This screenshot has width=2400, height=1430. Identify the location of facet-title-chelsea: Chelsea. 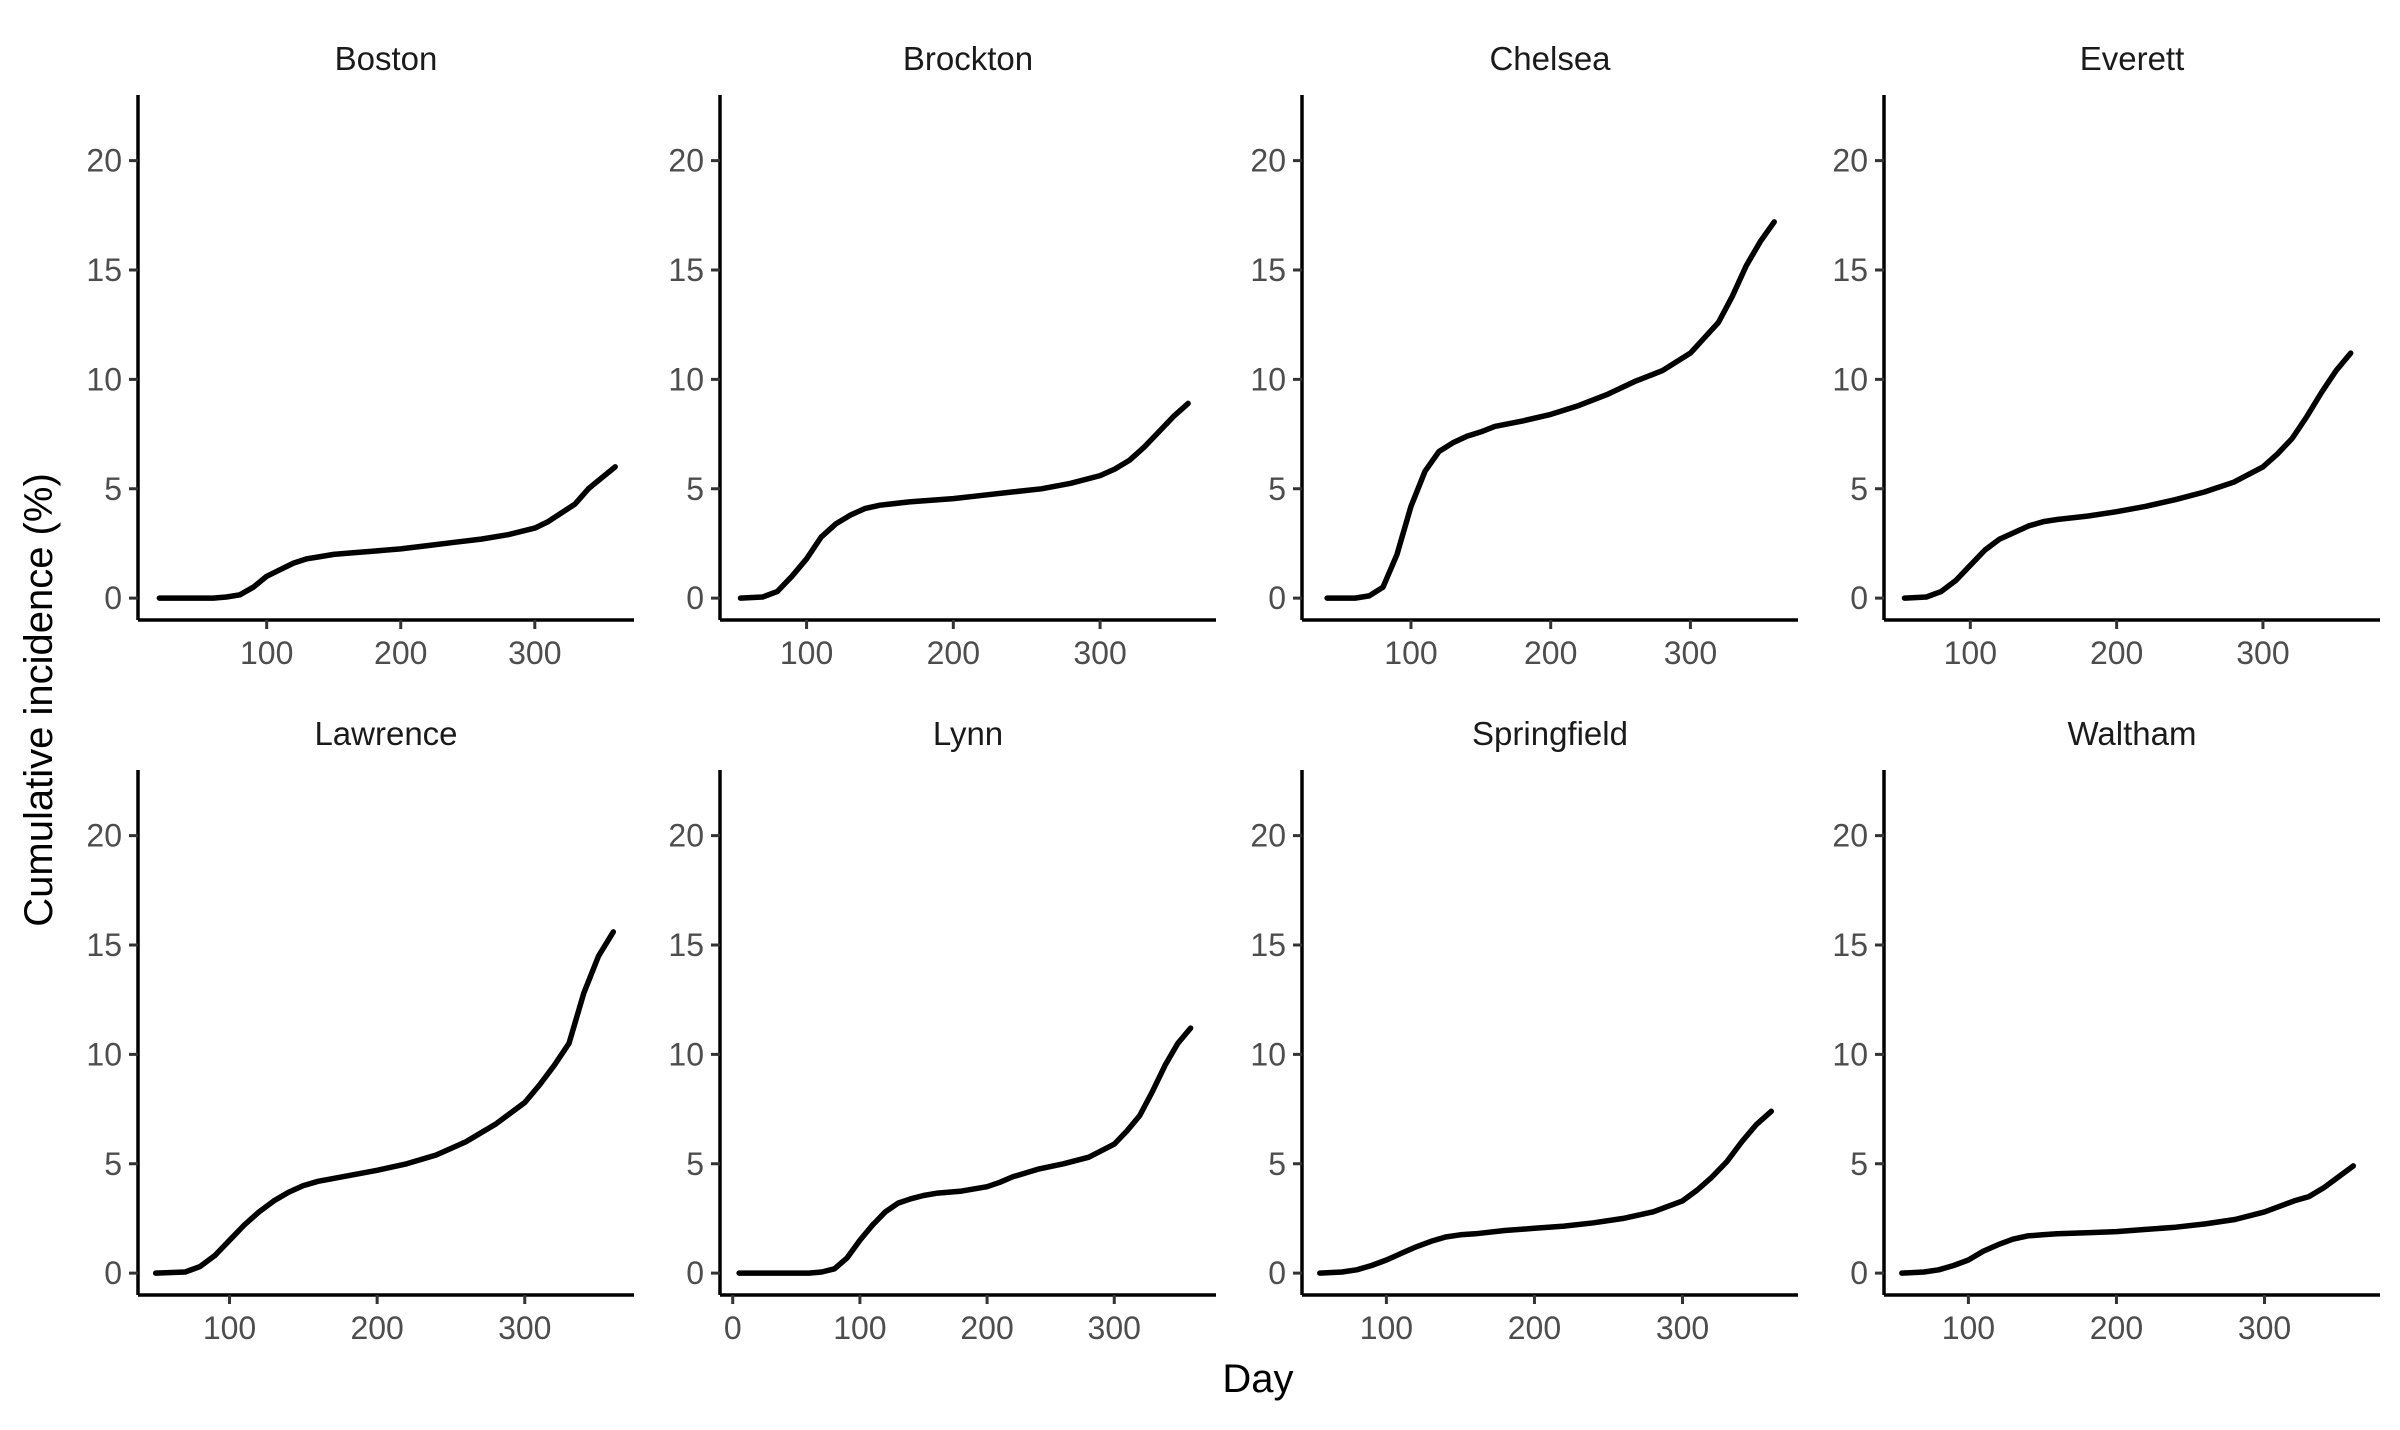
(1550, 58).